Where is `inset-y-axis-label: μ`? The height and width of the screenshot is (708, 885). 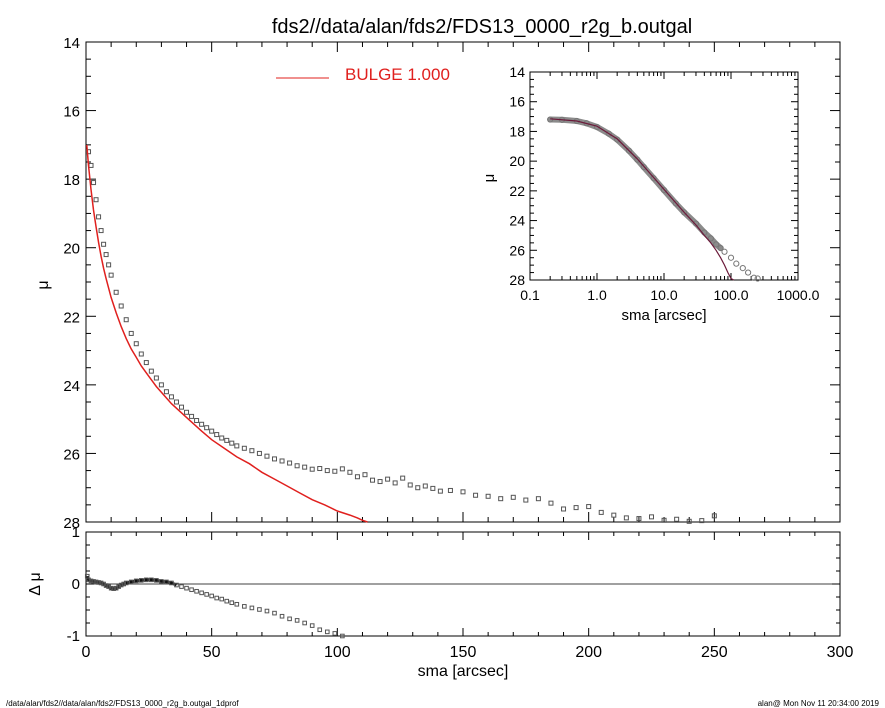 inset-y-axis-label: μ is located at coordinates (489, 178).